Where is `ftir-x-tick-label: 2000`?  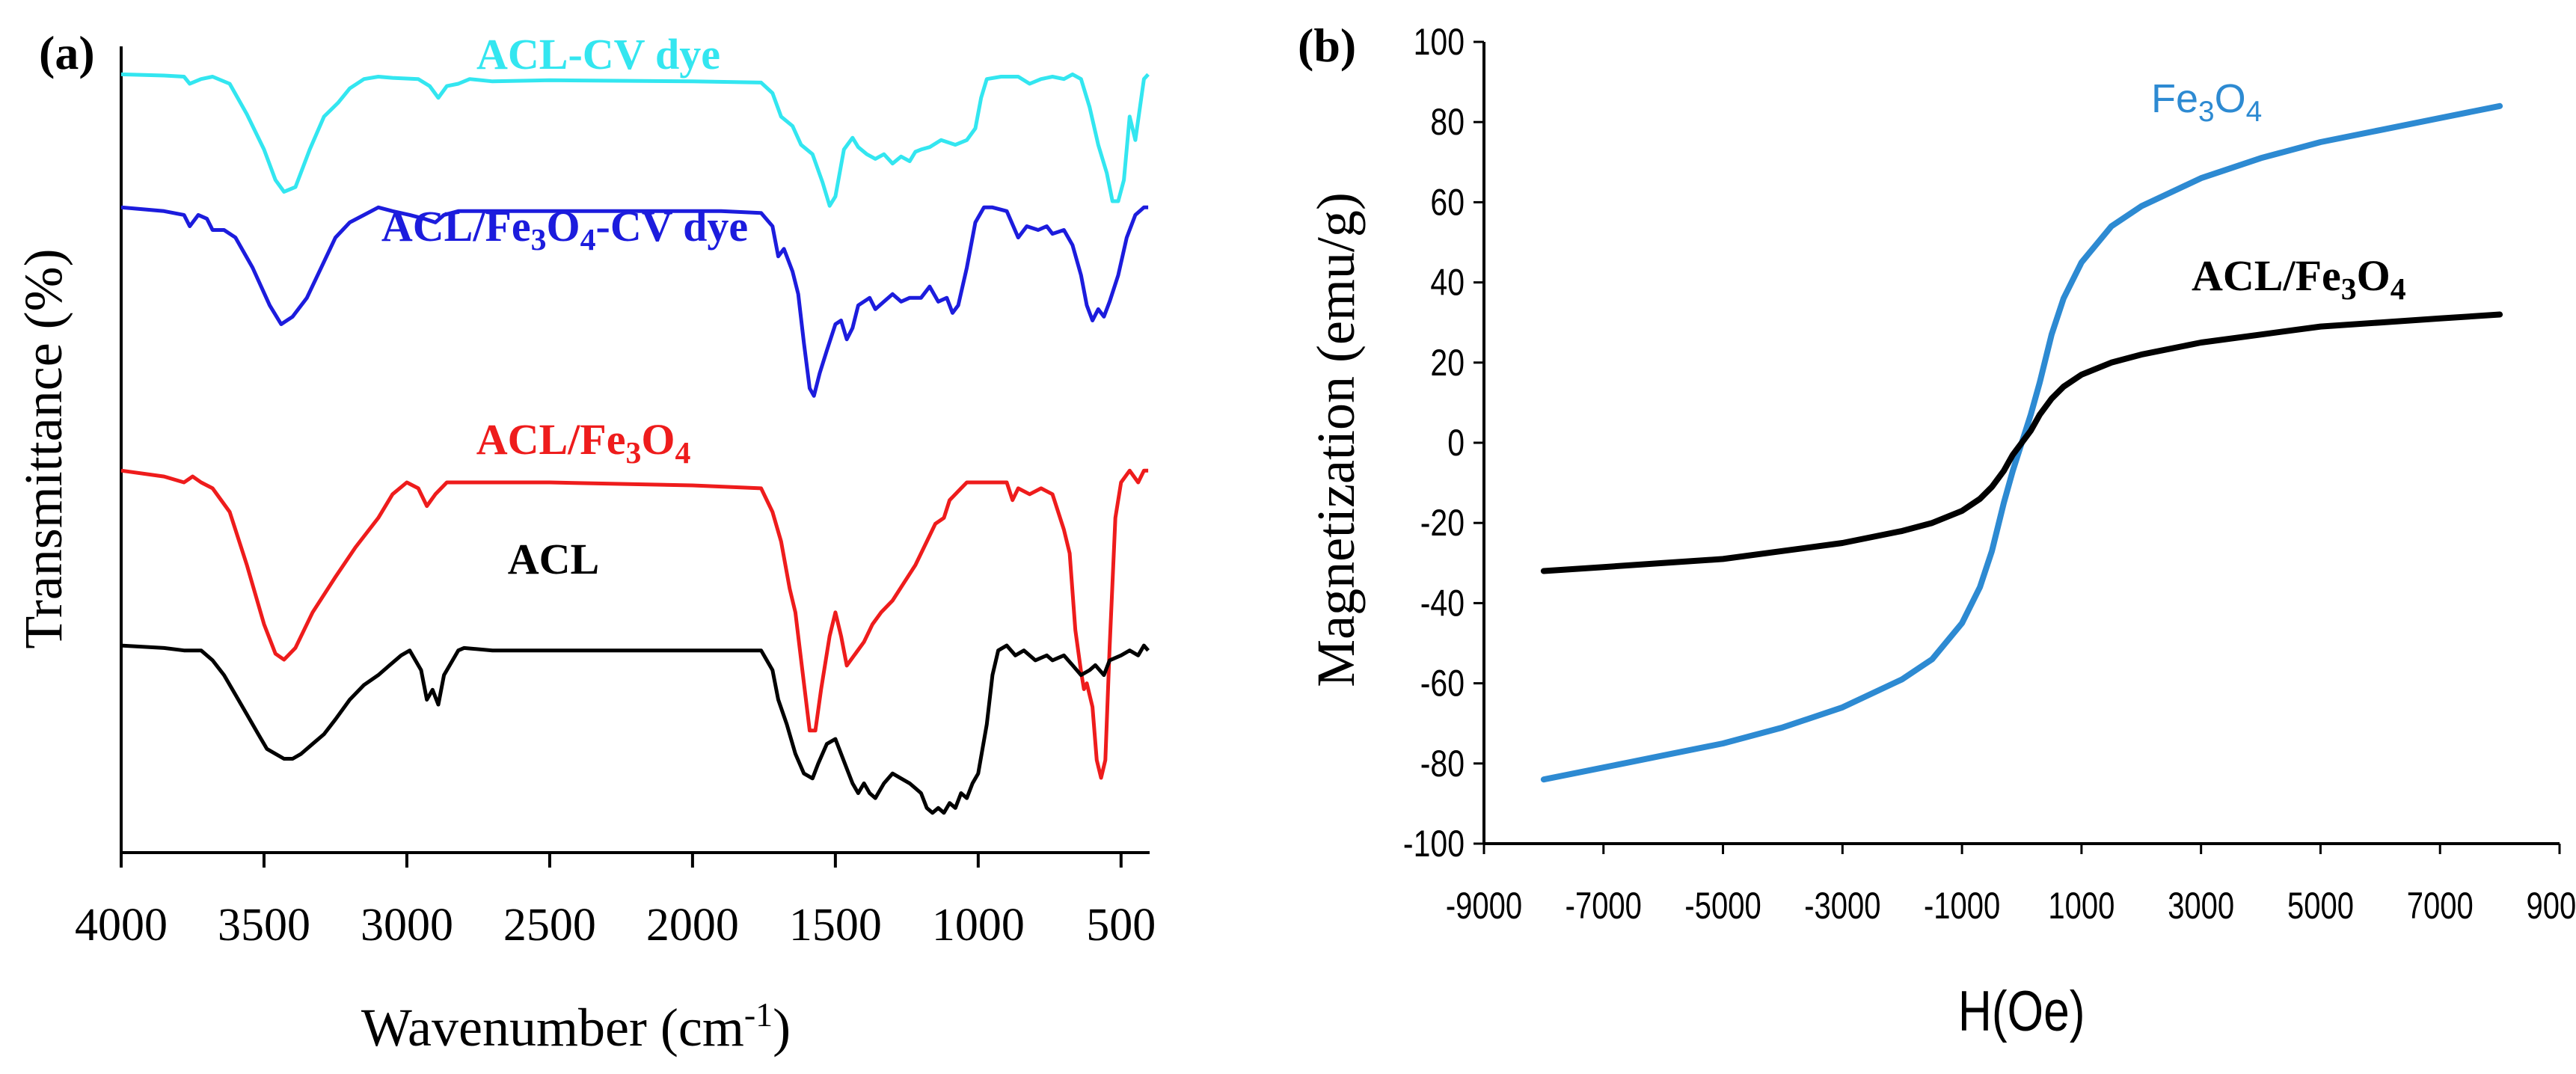 ftir-x-tick-label: 2000 is located at coordinates (692, 925).